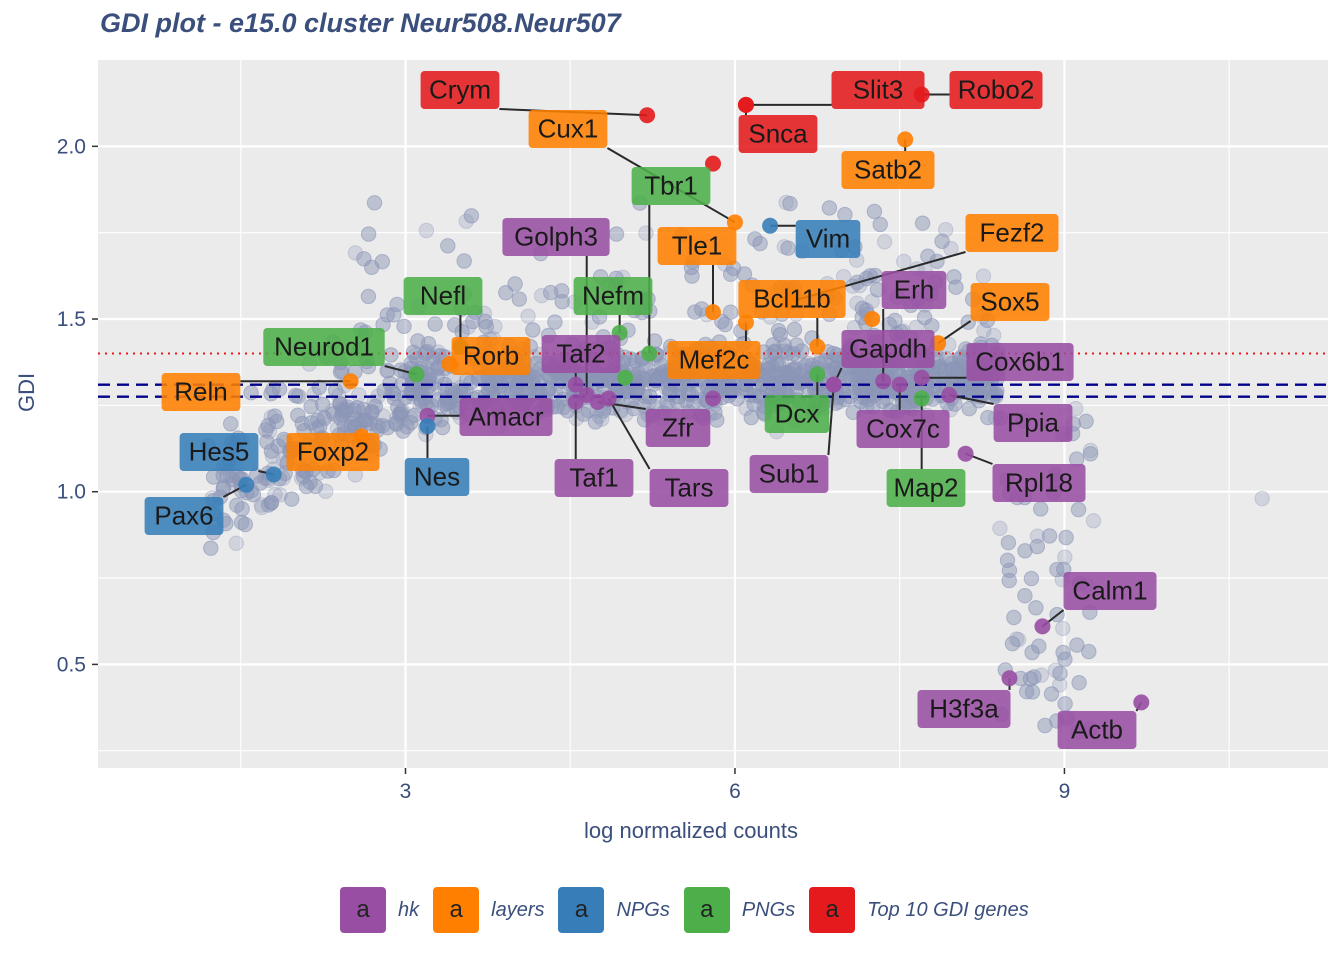 This screenshot has height=960, width=1344. Describe the element at coordinates (925, 488) in the screenshot. I see `label-map2: Map2` at that location.